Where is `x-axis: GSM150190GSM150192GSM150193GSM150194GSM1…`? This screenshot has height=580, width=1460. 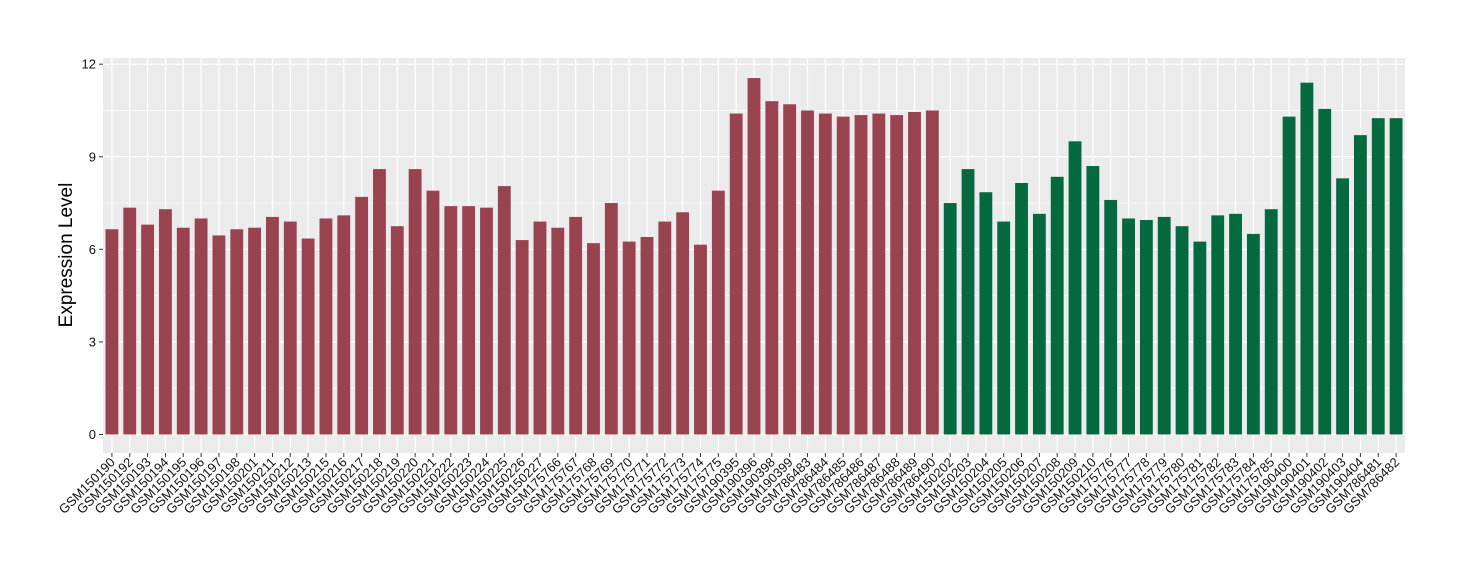 x-axis: GSM150190GSM150192GSM150193GSM150194GSM1… is located at coordinates (729, 485).